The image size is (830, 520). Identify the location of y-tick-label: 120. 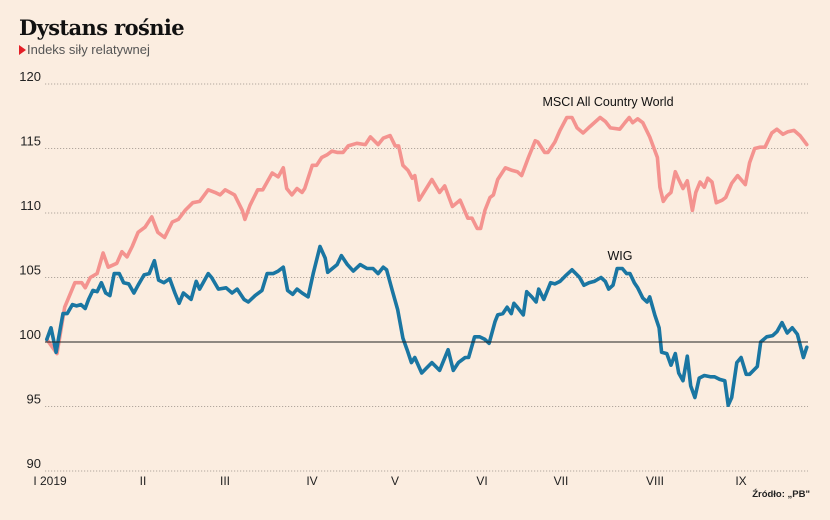
(30, 76).